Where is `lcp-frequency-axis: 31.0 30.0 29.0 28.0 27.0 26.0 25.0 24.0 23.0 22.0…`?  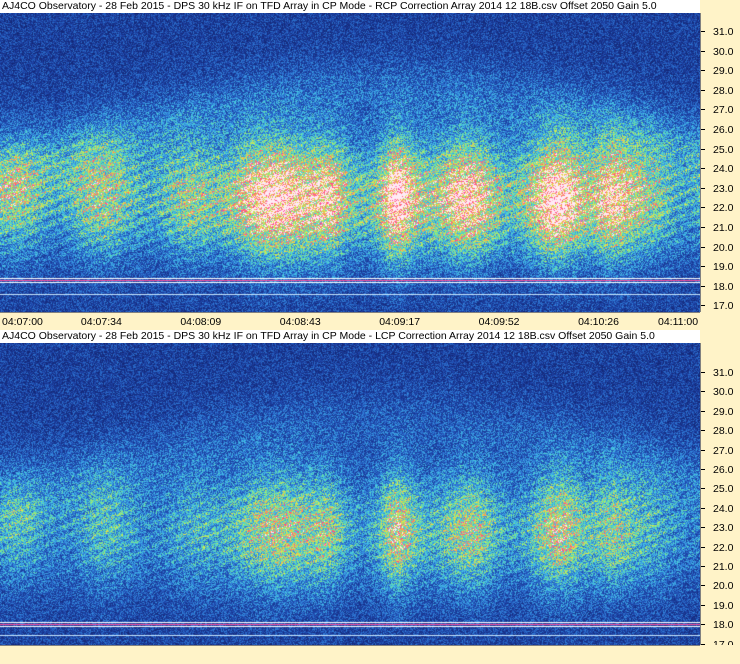 lcp-frequency-axis: 31.0 30.0 29.0 28.0 27.0 26.0 25.0 24.0 23.0 22.0… is located at coordinates (720, 497).